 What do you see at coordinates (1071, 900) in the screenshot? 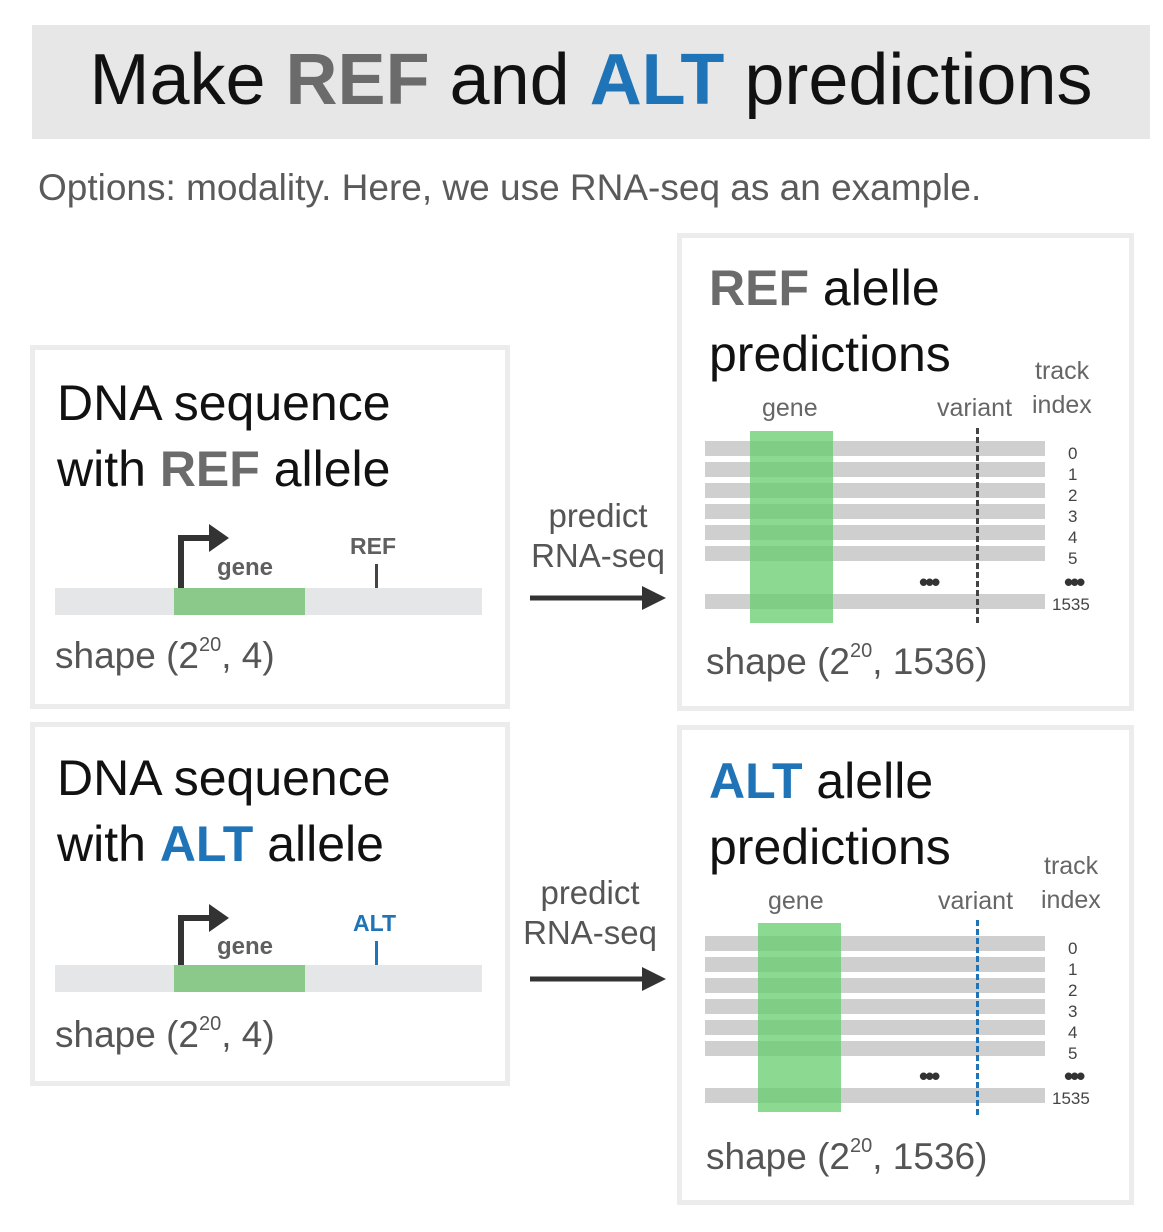
I see `alt-track-label-2: index` at bounding box center [1071, 900].